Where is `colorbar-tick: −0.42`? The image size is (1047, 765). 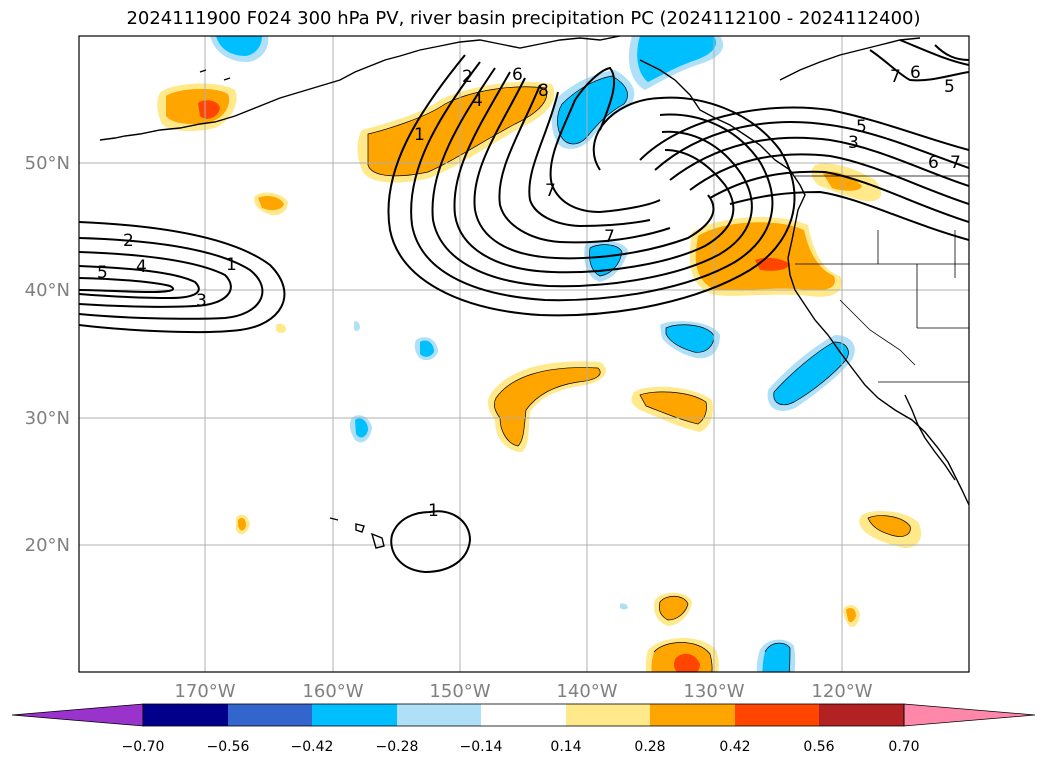
colorbar-tick: −0.42 is located at coordinates (312, 747).